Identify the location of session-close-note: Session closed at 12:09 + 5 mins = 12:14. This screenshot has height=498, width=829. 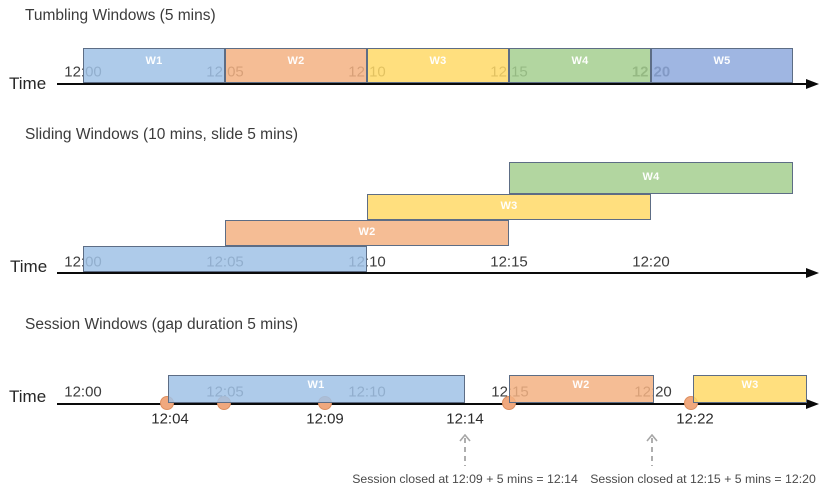
(465, 479).